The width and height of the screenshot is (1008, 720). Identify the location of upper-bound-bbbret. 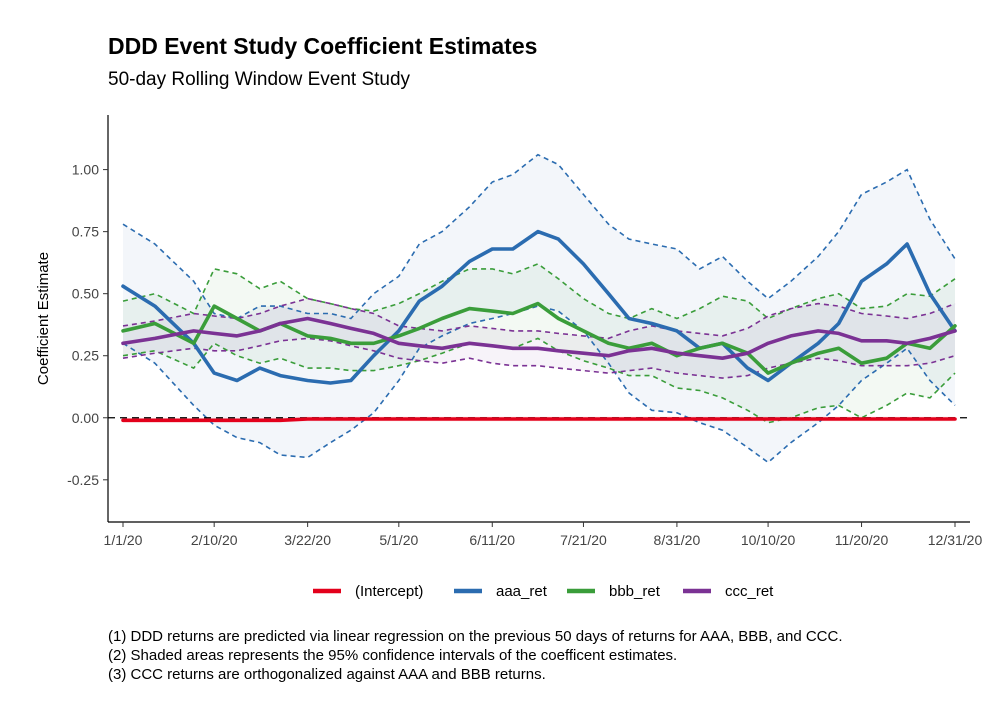
(539, 291).